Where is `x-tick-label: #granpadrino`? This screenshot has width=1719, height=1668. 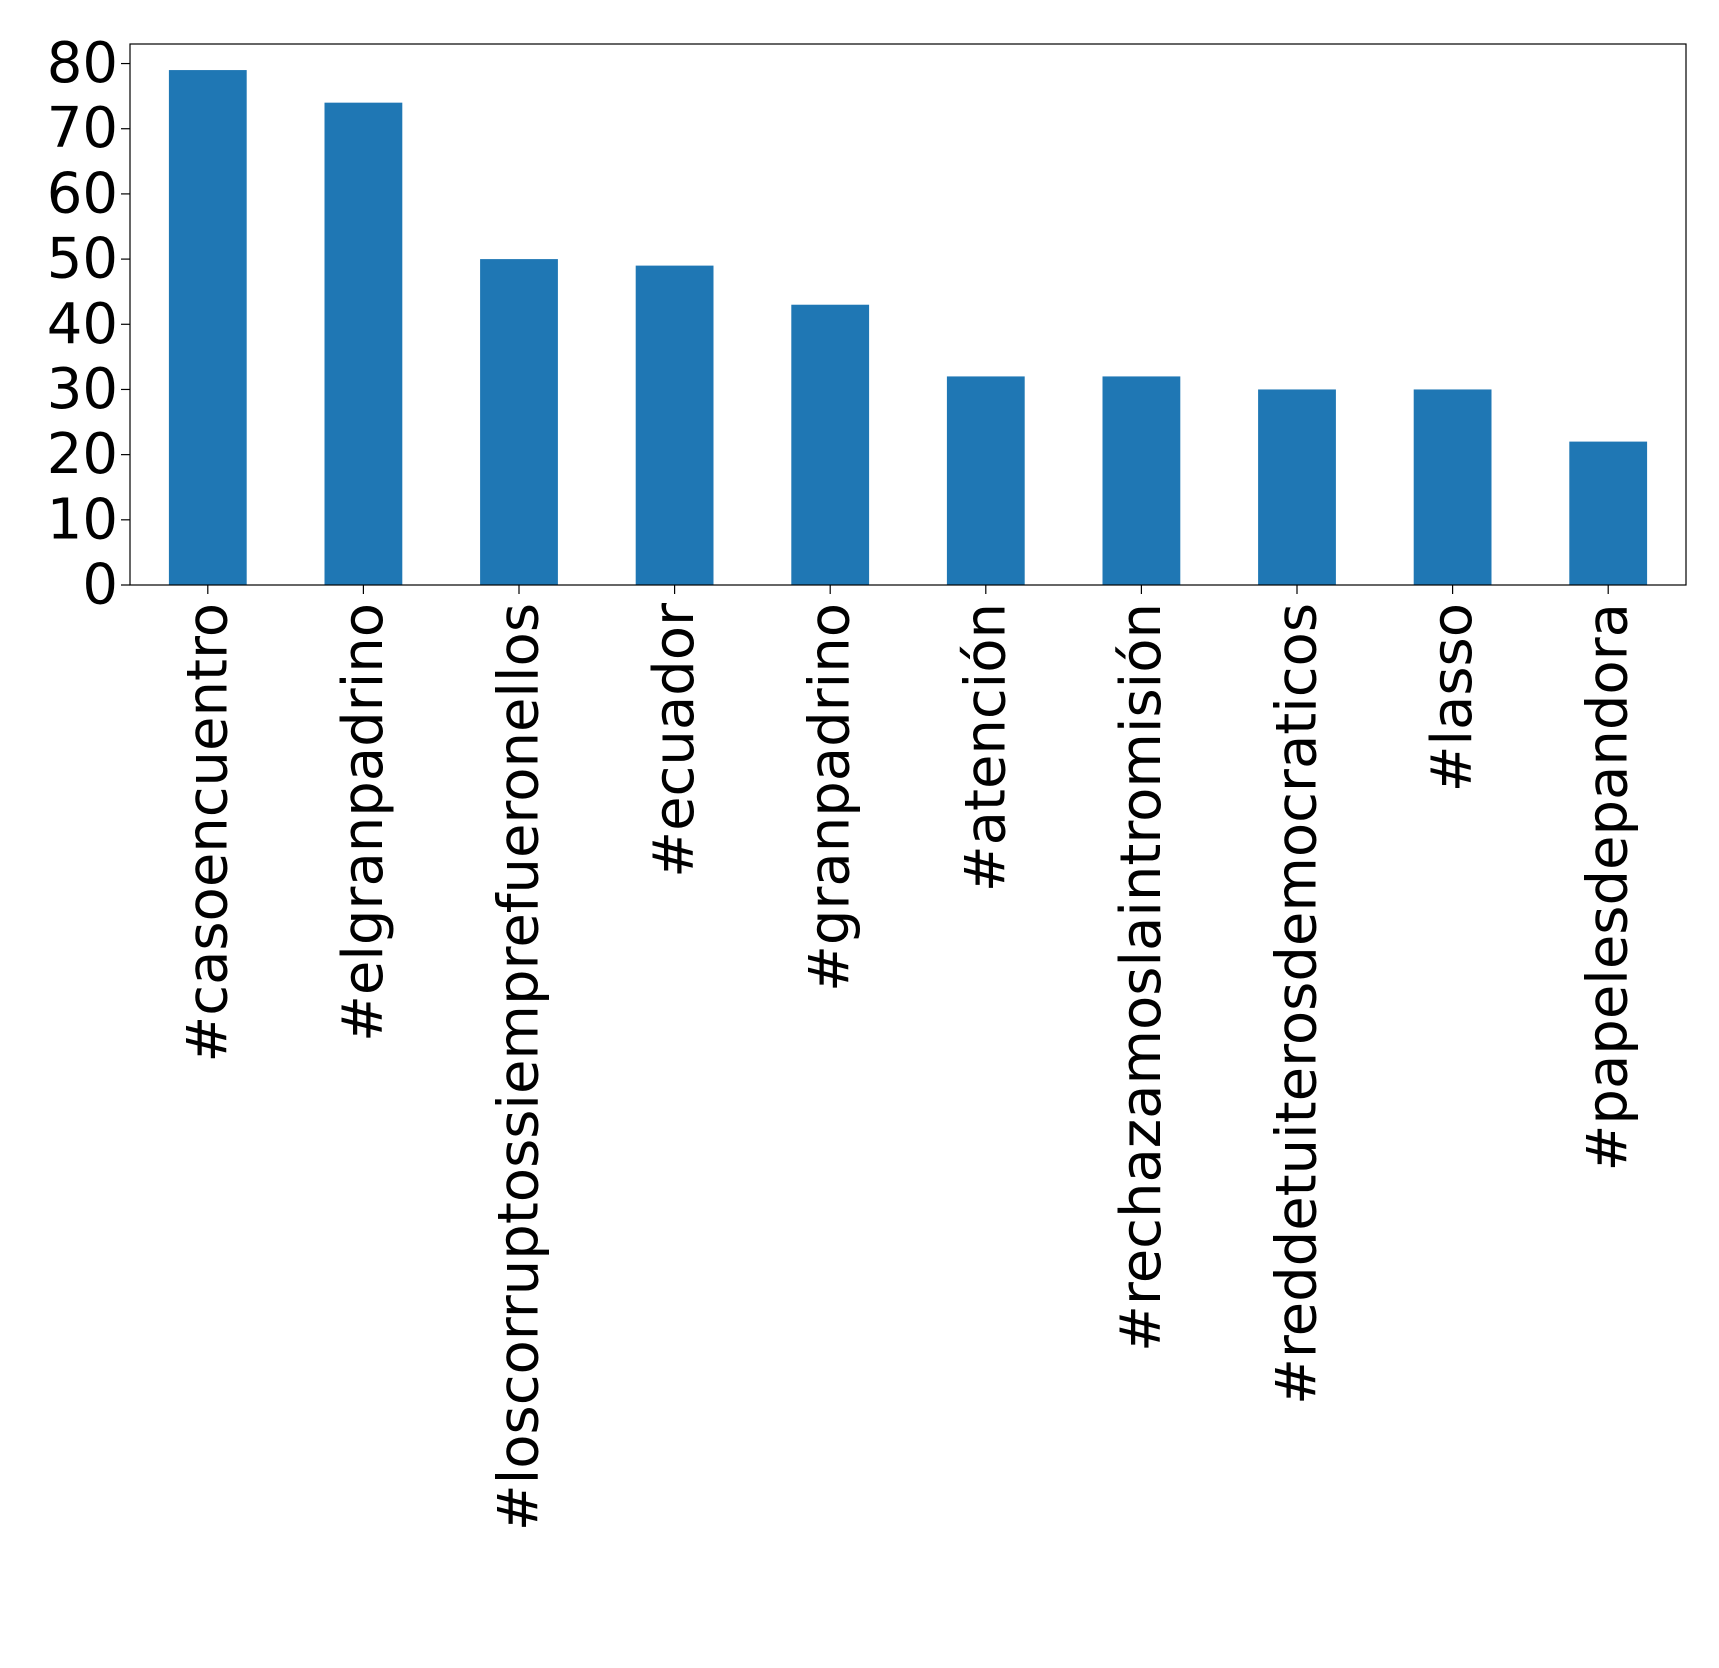
x-tick-label: #granpadrino is located at coordinates (830, 797).